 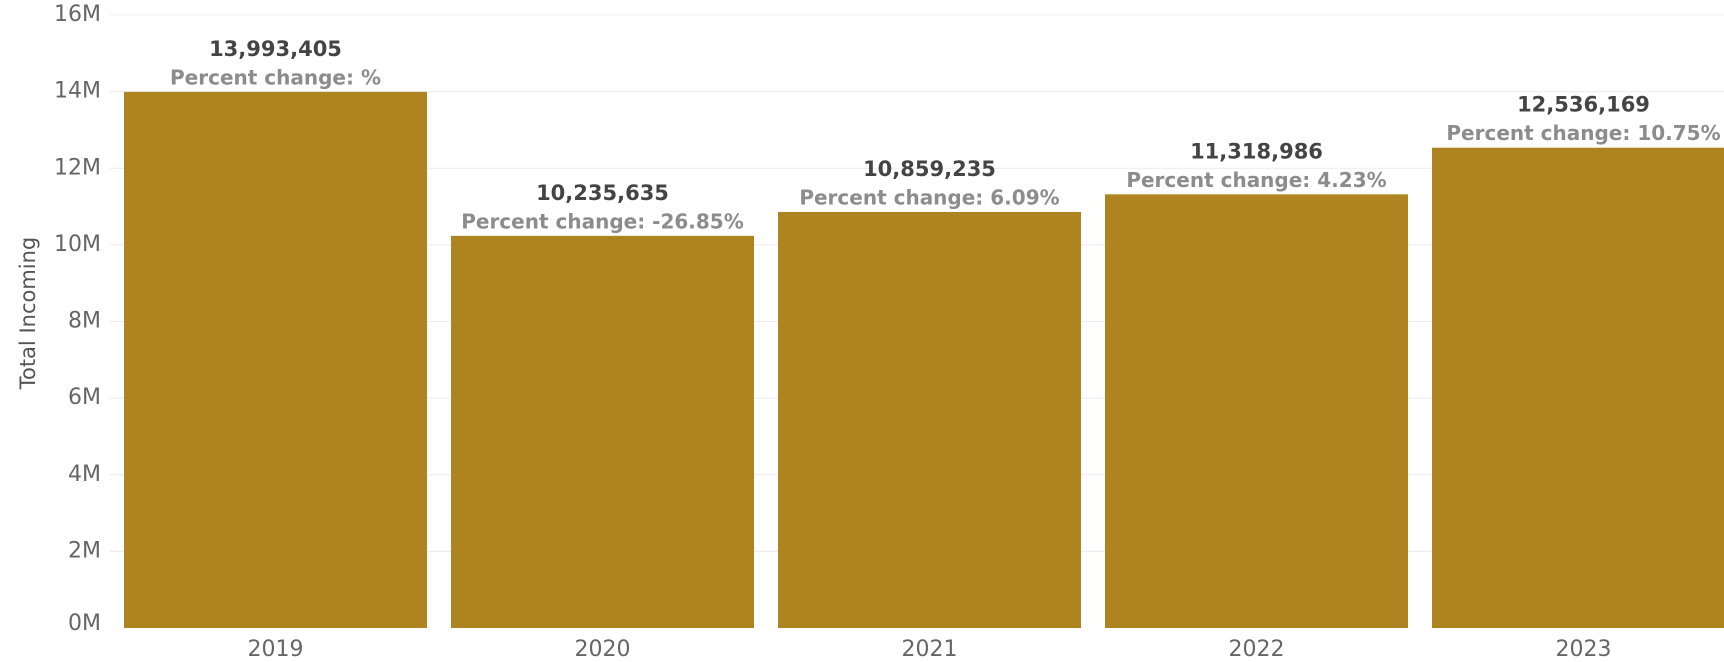 I want to click on bar-percent-change-label: Percent change: 4.23%, so click(x=1256, y=180).